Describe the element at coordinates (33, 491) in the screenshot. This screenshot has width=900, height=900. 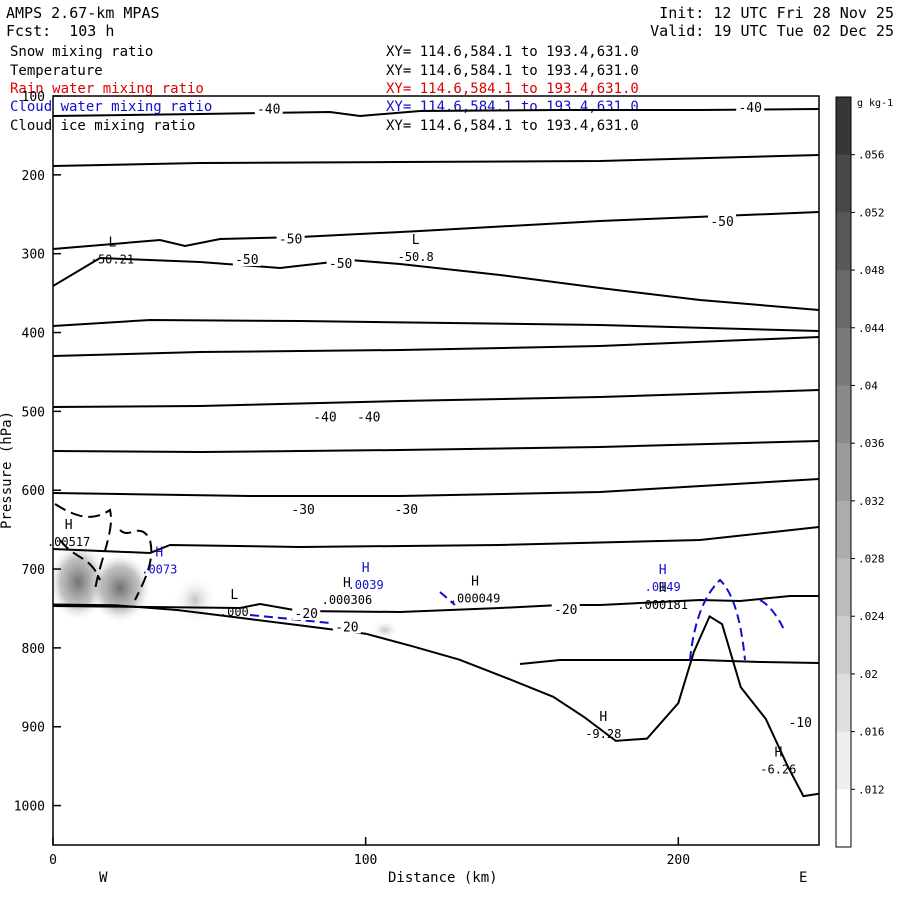
I see `y-tick-label: 600` at that location.